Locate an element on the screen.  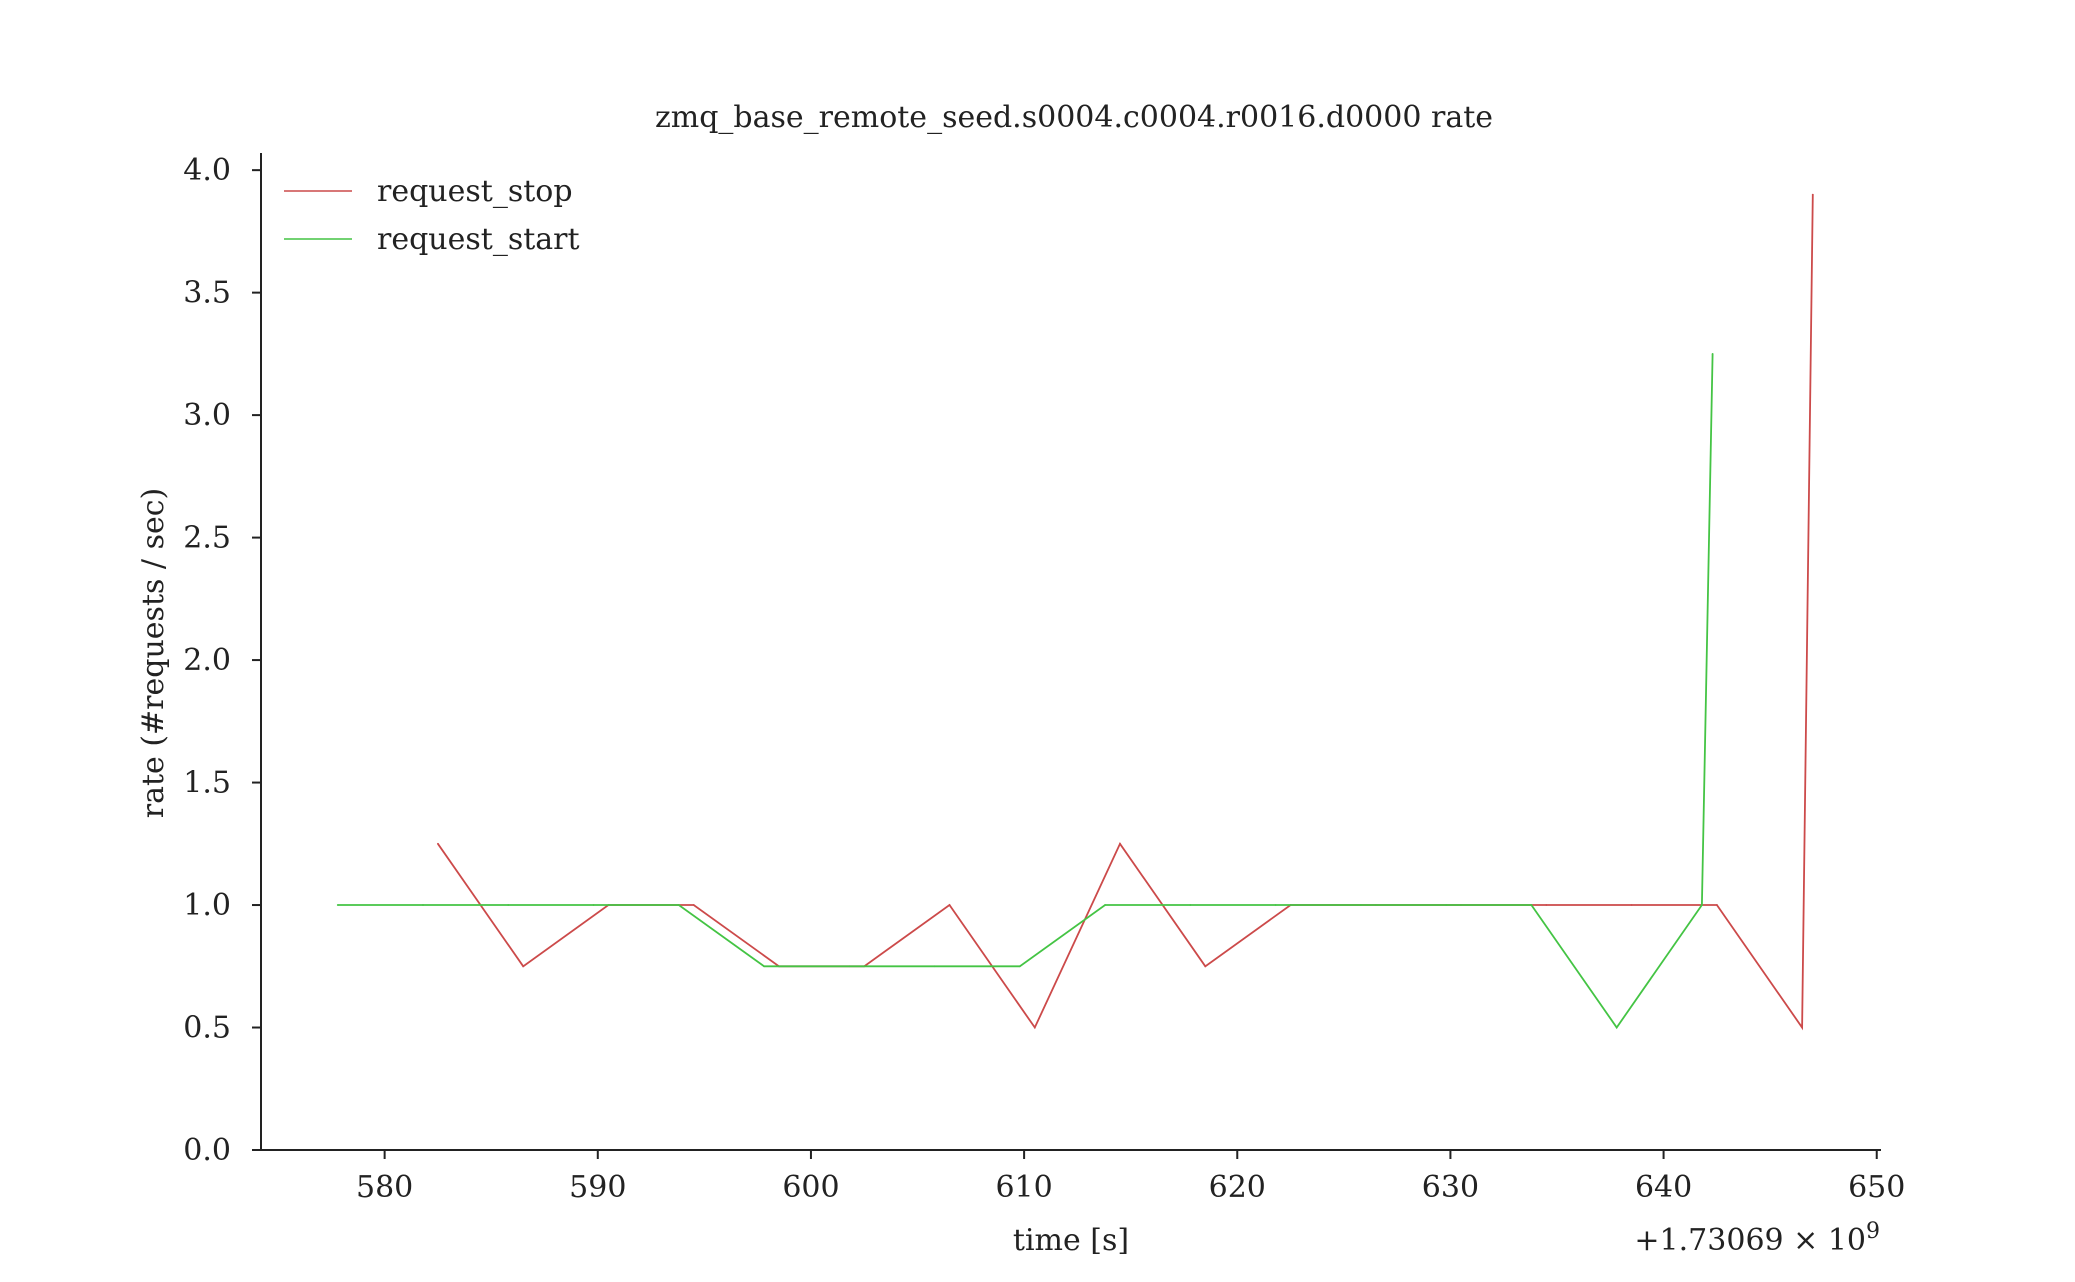
y-tick-label: 2.5 is located at coordinates (207, 538).